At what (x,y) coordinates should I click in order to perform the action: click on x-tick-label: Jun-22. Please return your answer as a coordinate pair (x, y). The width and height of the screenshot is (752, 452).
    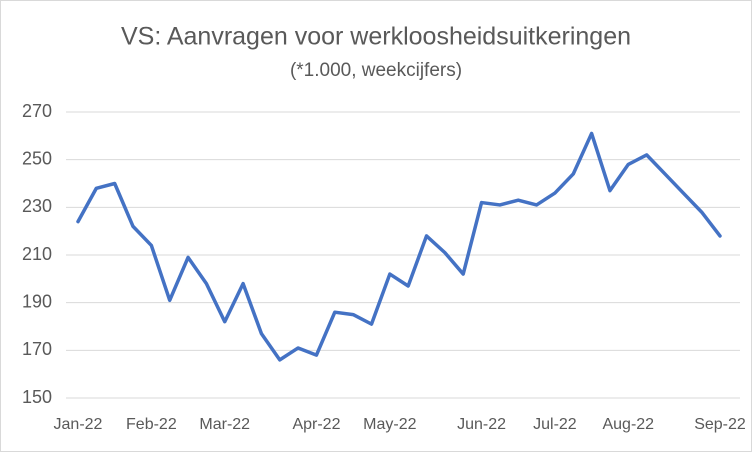
    Looking at the image, I should click on (481, 424).